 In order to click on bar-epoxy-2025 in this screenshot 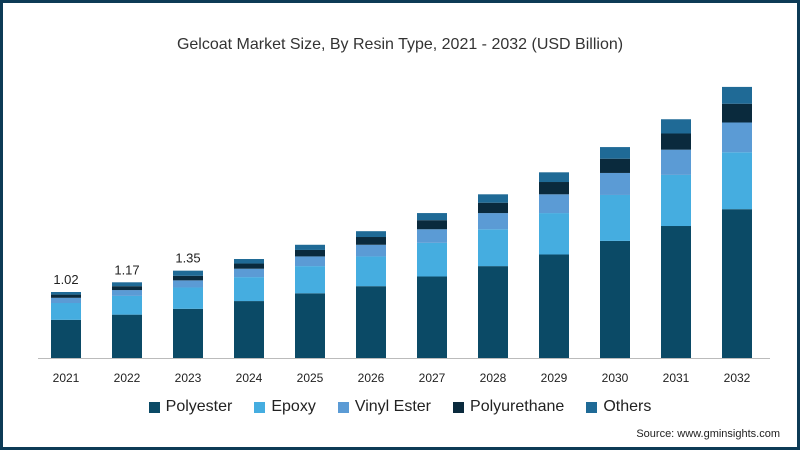, I will do `click(310, 280)`.